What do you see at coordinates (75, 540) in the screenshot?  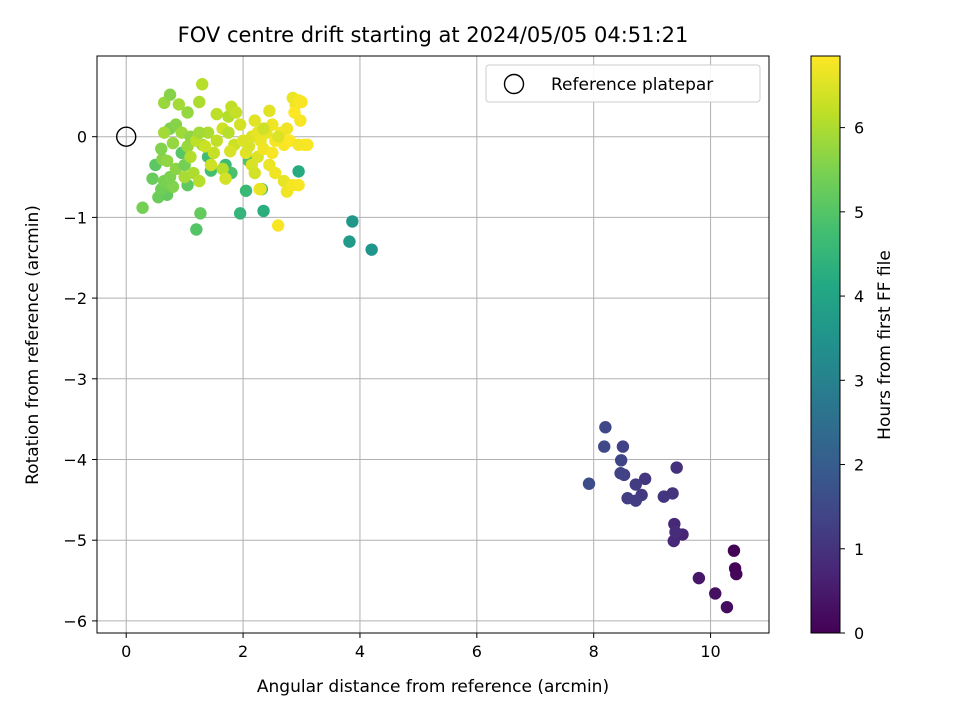 I see `y-tick-label: −5` at bounding box center [75, 540].